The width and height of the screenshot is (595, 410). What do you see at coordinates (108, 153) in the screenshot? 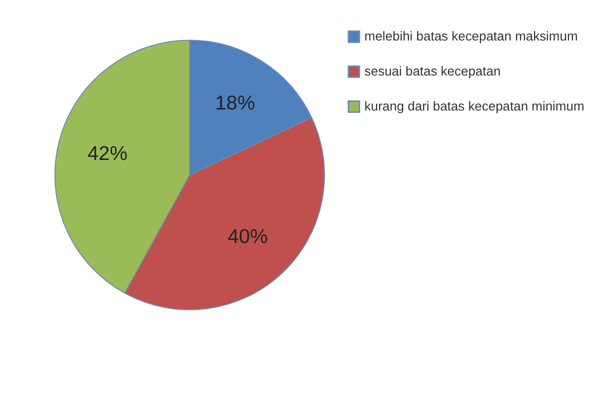
I see `data-label: 42%` at bounding box center [108, 153].